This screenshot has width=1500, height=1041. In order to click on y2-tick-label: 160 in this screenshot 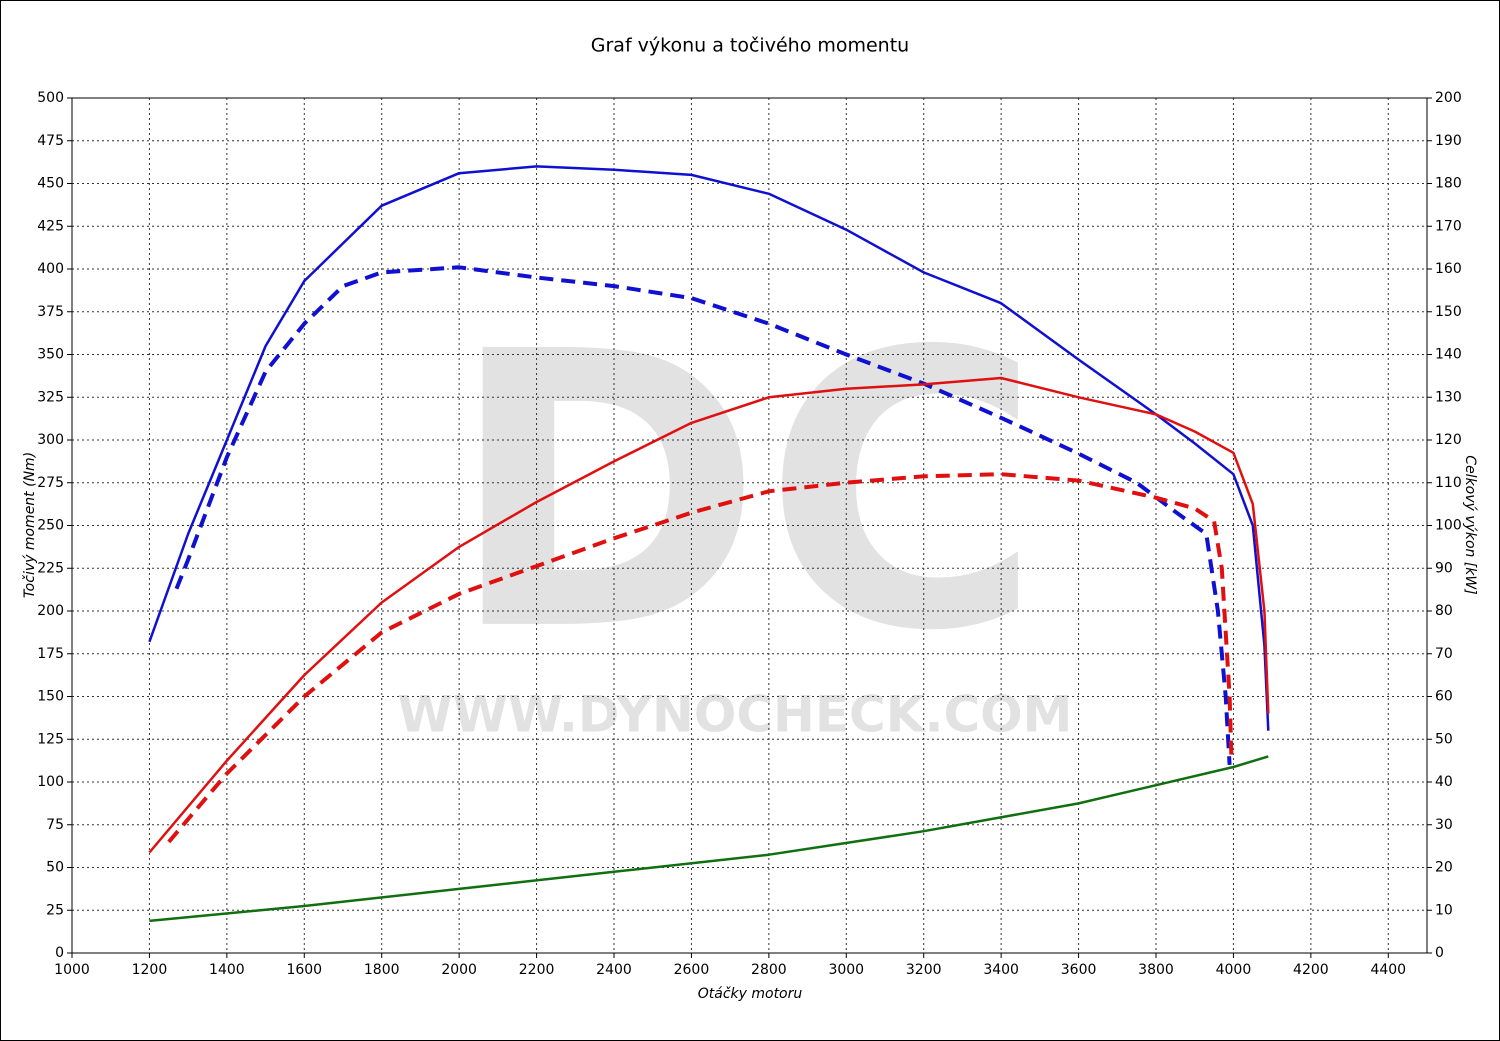, I will do `click(1448, 269)`.